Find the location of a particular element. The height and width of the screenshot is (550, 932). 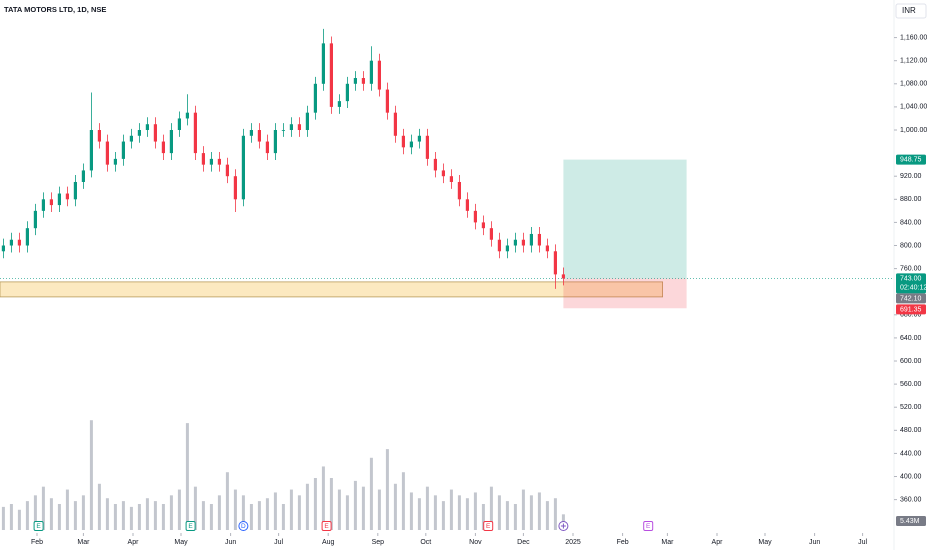

x-tick-label: Sep is located at coordinates (378, 542).